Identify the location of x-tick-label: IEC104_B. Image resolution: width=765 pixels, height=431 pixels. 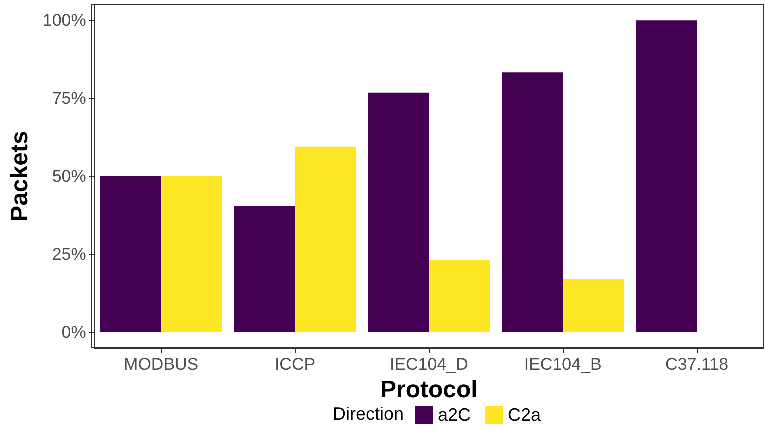
(563, 364).